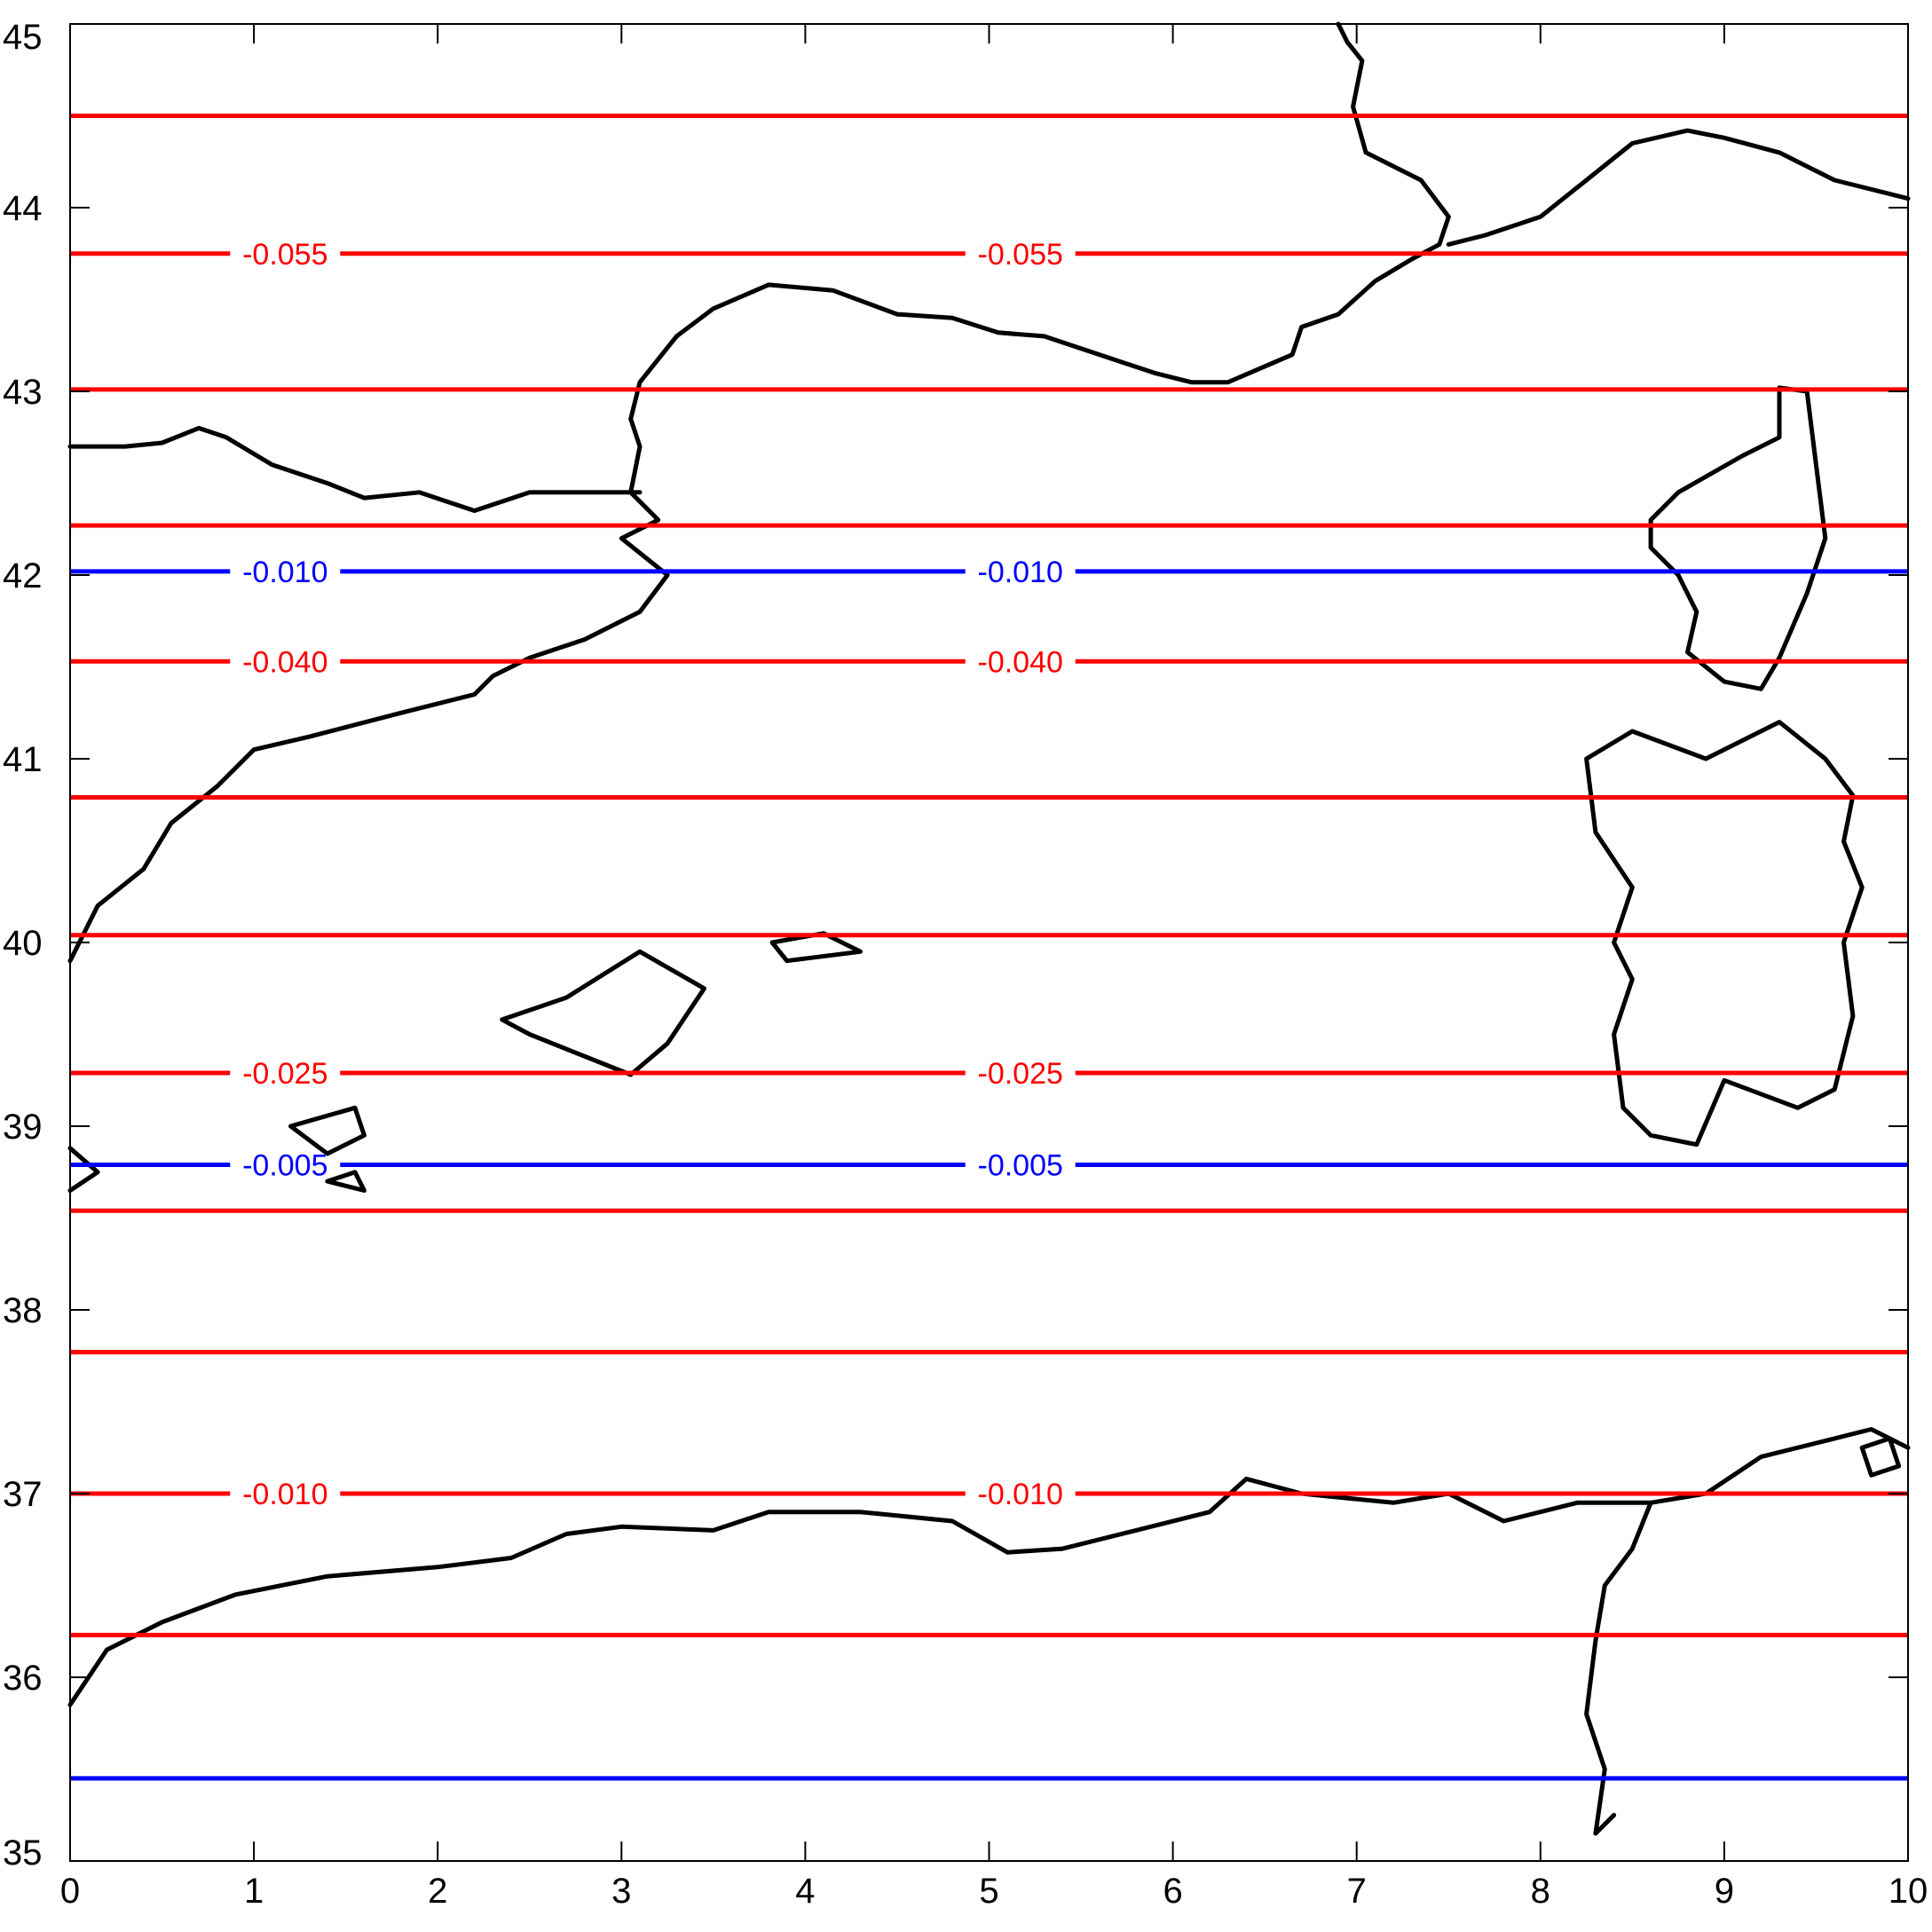  Describe the element at coordinates (23, 759) in the screenshot. I see `y-tick-label: 41` at that location.